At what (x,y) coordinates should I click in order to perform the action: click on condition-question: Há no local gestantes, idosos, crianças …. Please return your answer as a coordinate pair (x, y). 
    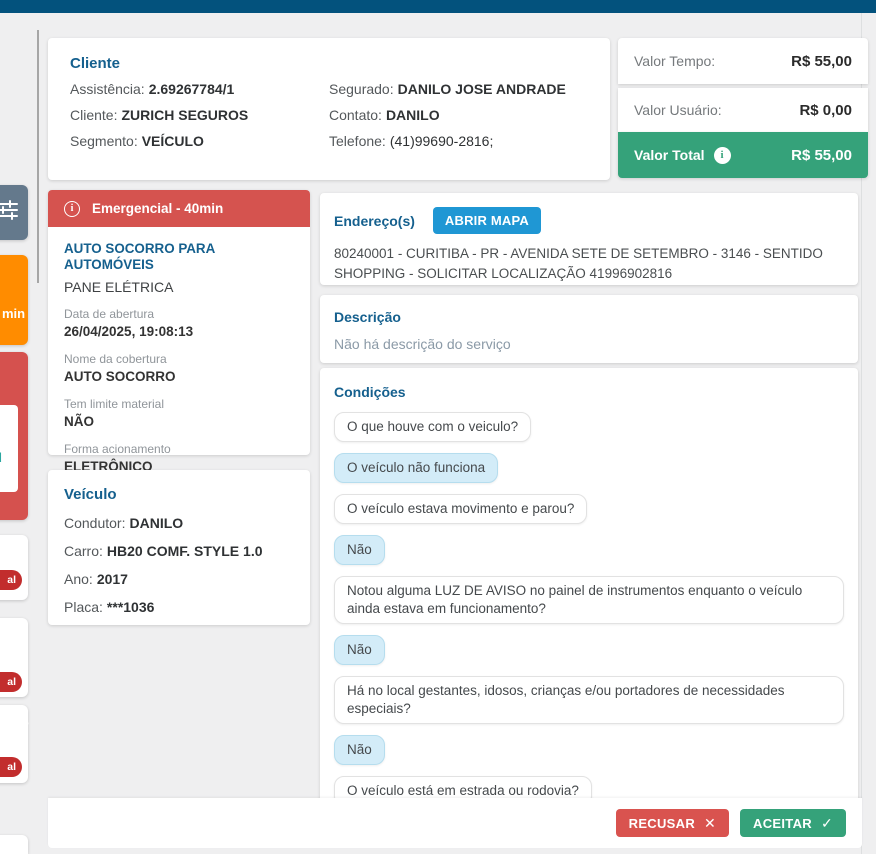
    Looking at the image, I should click on (589, 700).